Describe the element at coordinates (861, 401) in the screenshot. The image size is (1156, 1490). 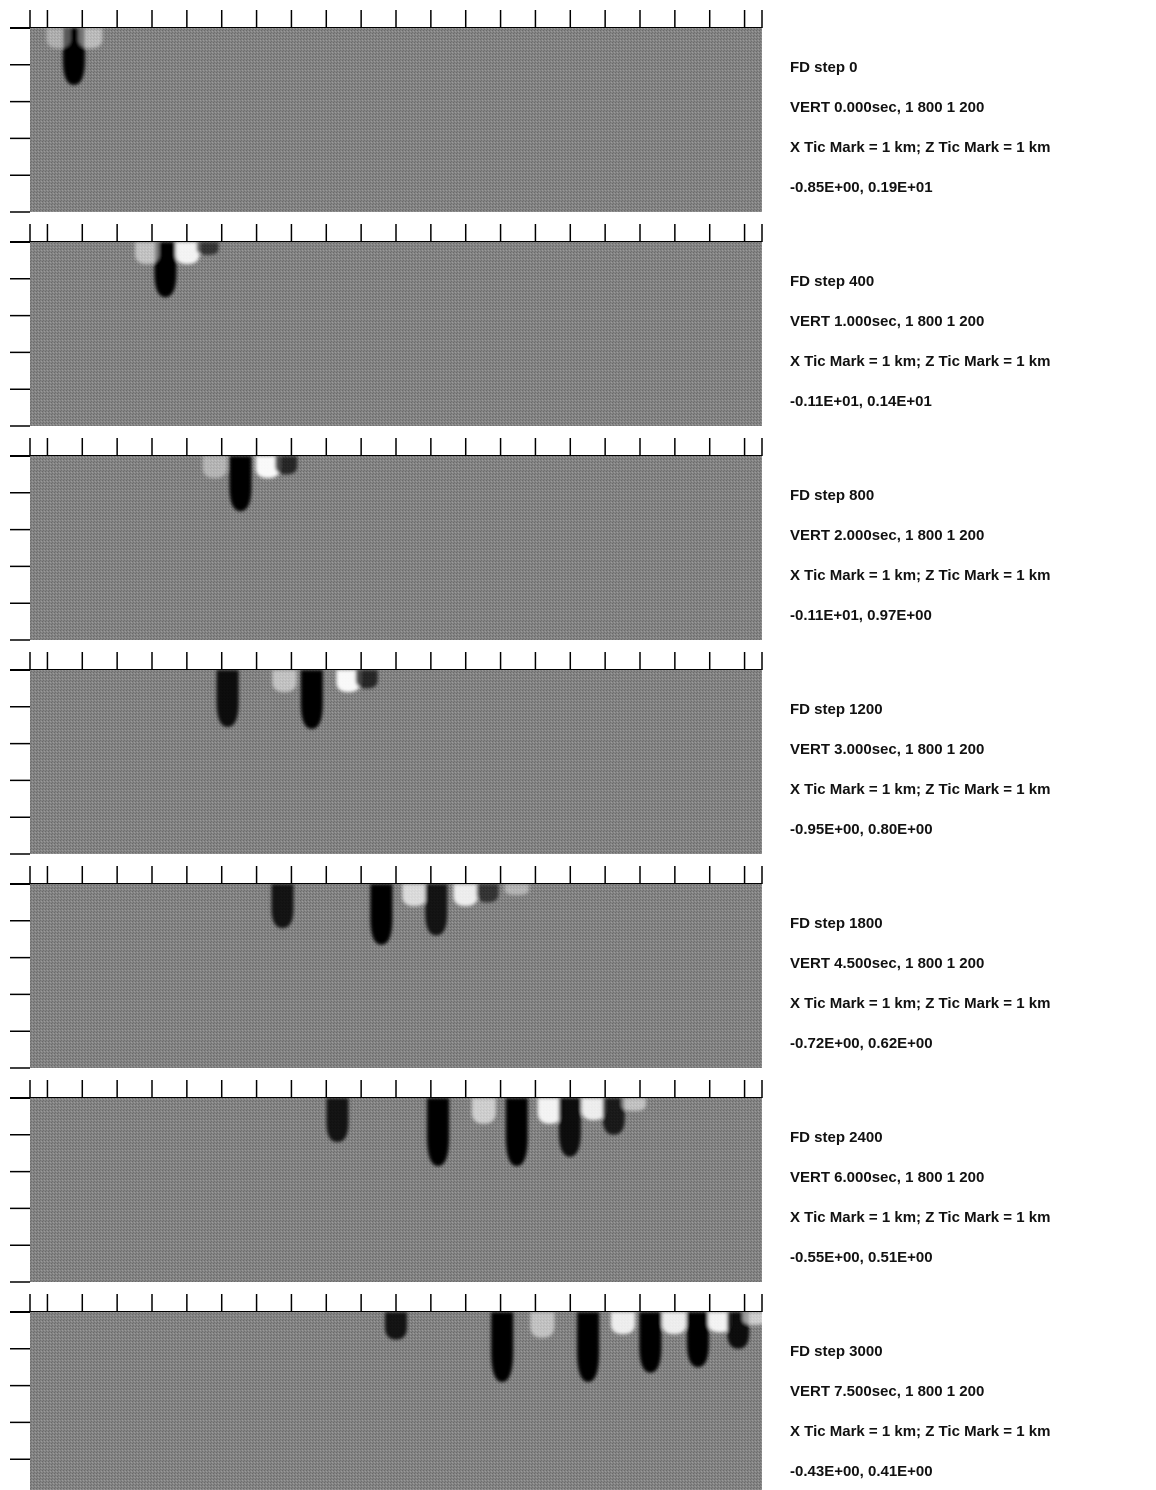
I see `amplitude-range-label: -0.11E+01, 0.14E+01` at that location.